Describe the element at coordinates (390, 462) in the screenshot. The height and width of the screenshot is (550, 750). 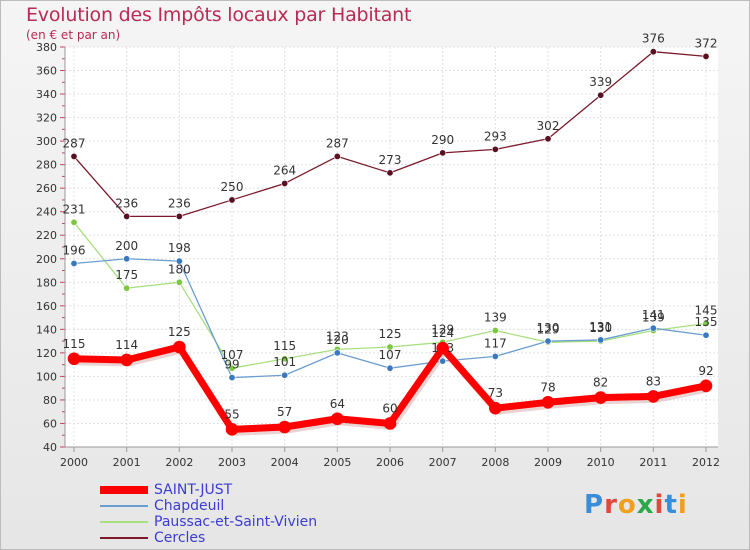
I see `x-tick-label: 2006` at that location.